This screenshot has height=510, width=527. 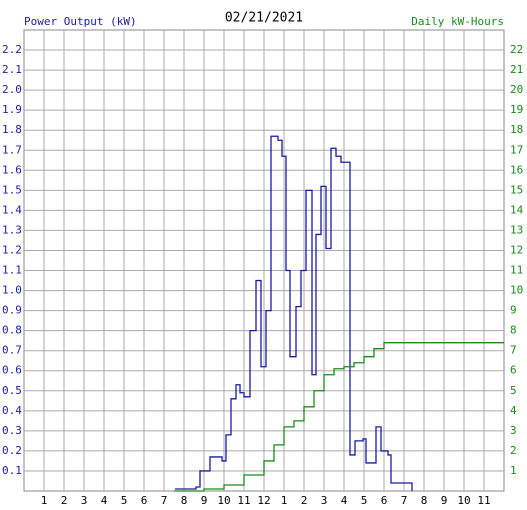 I want to click on y2-tick-label: 6, so click(x=513, y=370).